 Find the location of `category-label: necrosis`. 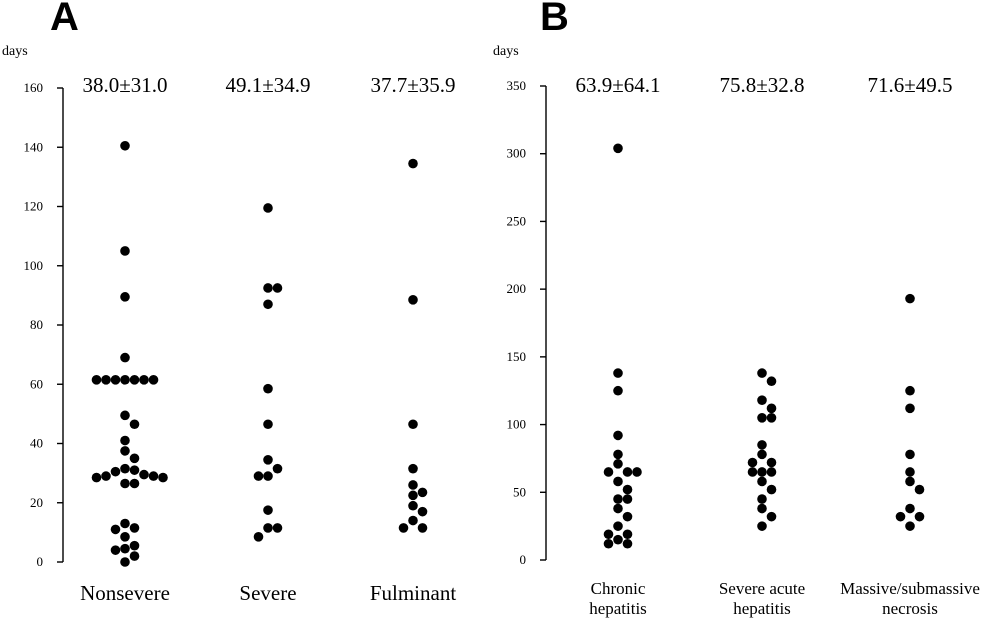

category-label: necrosis is located at coordinates (910, 608).